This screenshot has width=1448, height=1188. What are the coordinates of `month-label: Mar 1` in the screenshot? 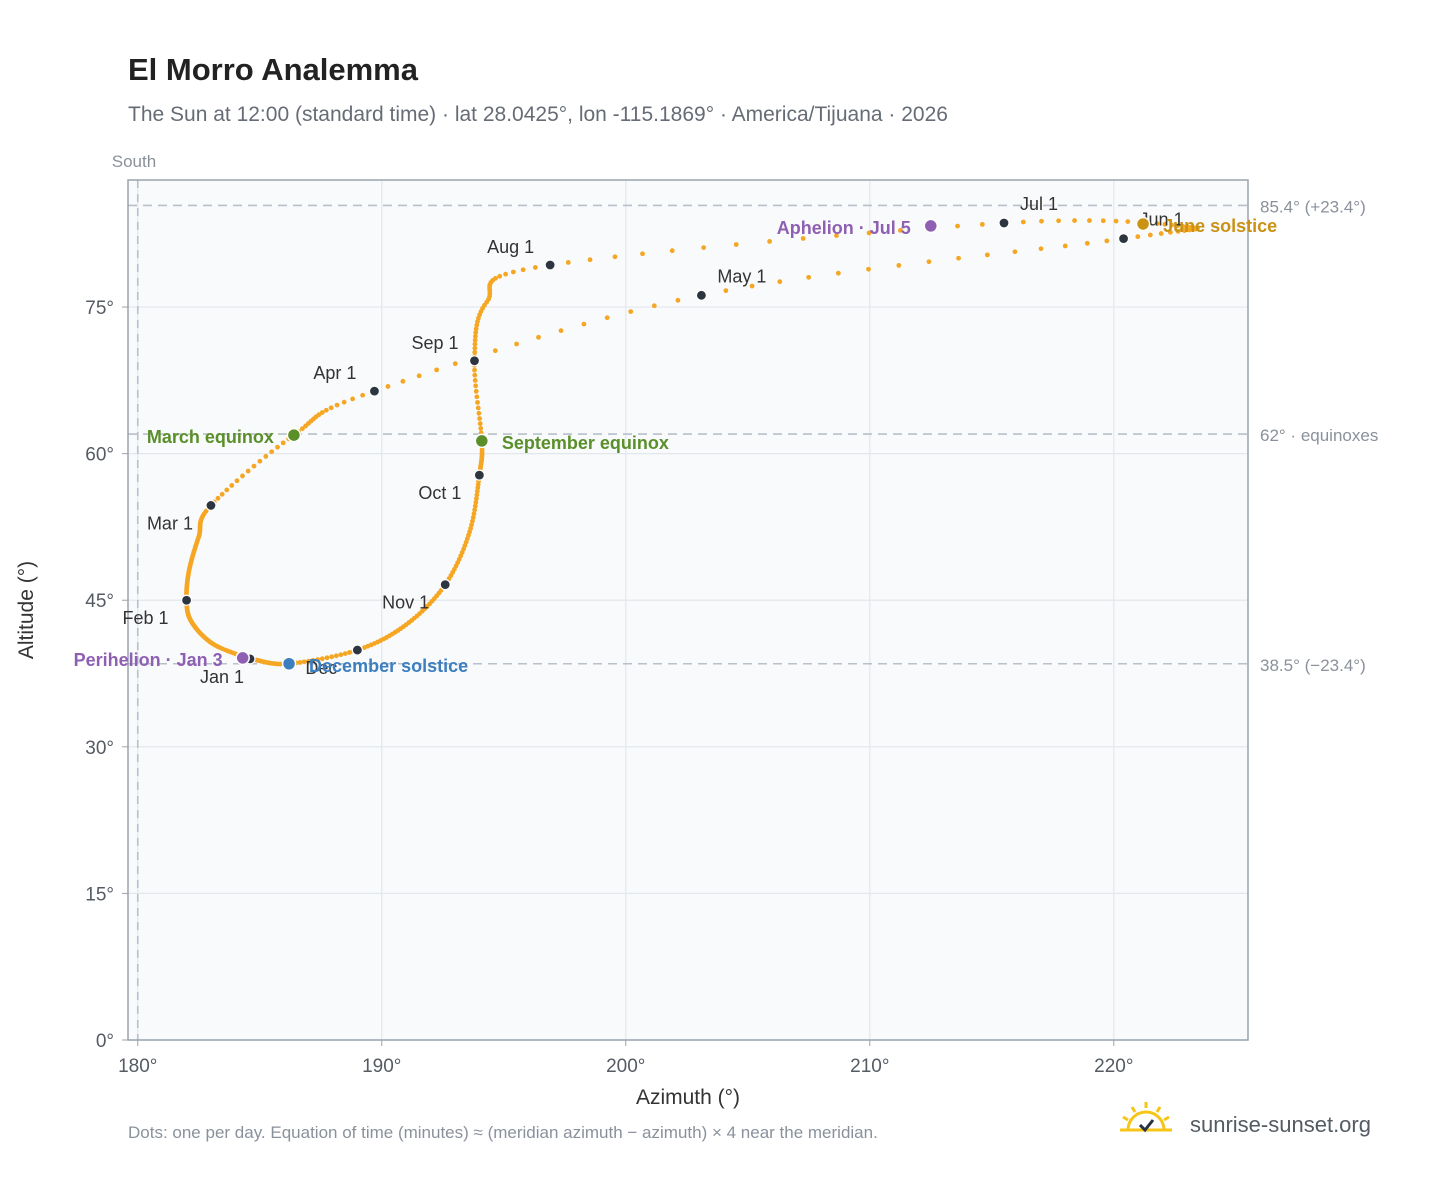 It's located at (170, 523).